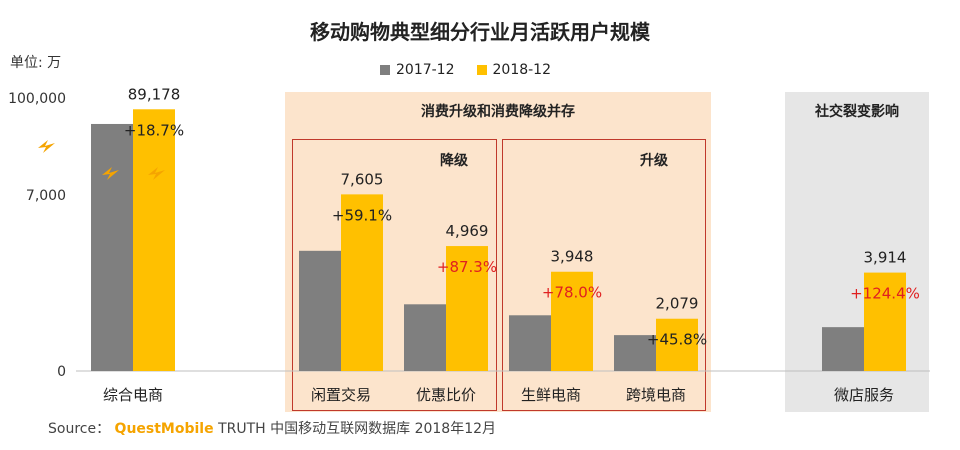 The image size is (960, 450). I want to click on break-mark-bar-2017-icon, so click(110, 173).